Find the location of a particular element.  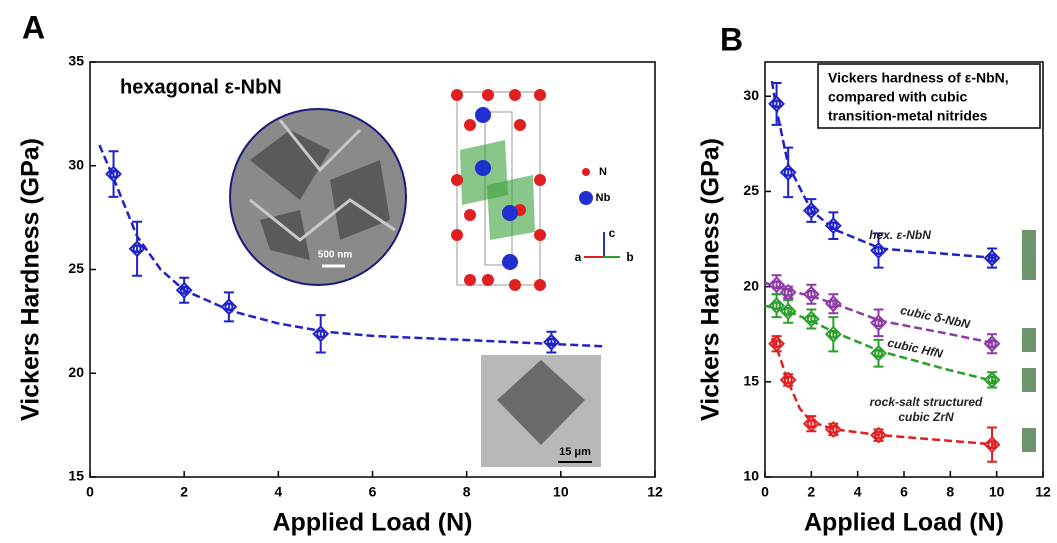

panel-label: B is located at coordinates (731, 39).